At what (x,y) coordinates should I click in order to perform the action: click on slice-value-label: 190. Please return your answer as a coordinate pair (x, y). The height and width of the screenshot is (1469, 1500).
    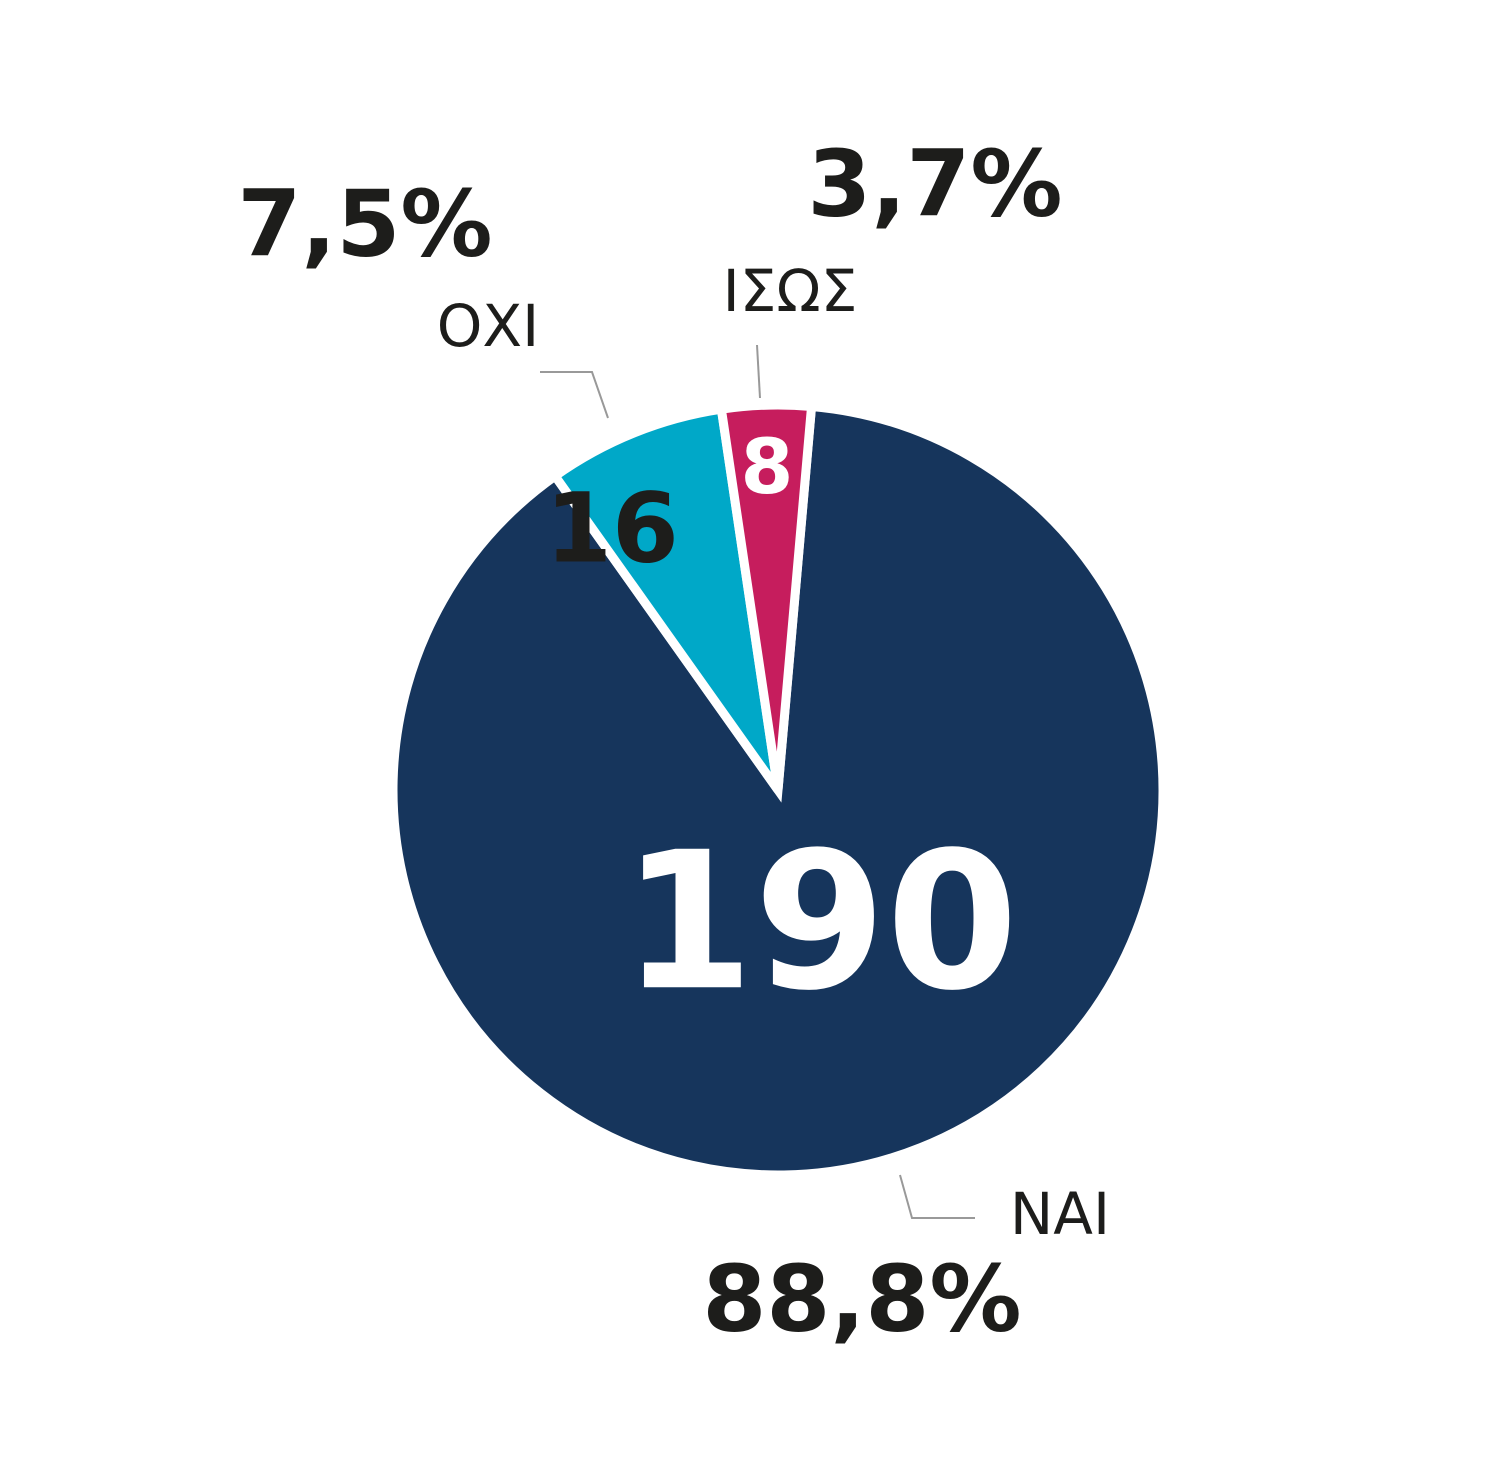
    Looking at the image, I should click on (820, 921).